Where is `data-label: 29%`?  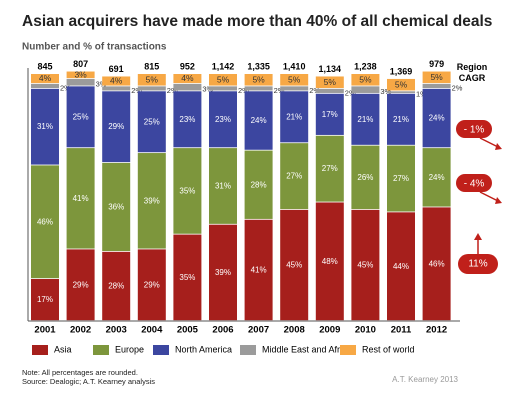 data-label: 29% is located at coordinates (116, 126).